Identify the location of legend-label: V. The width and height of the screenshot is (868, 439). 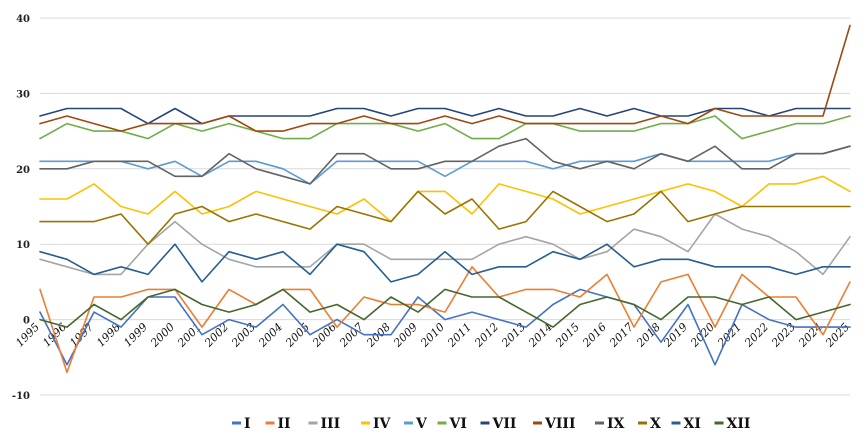
(421, 424).